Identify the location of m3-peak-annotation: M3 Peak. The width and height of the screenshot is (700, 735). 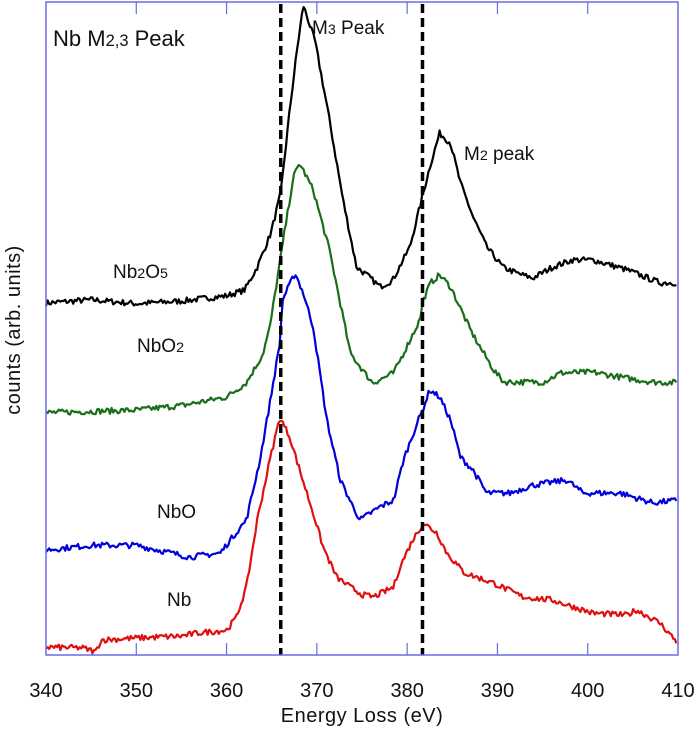
(348, 28).